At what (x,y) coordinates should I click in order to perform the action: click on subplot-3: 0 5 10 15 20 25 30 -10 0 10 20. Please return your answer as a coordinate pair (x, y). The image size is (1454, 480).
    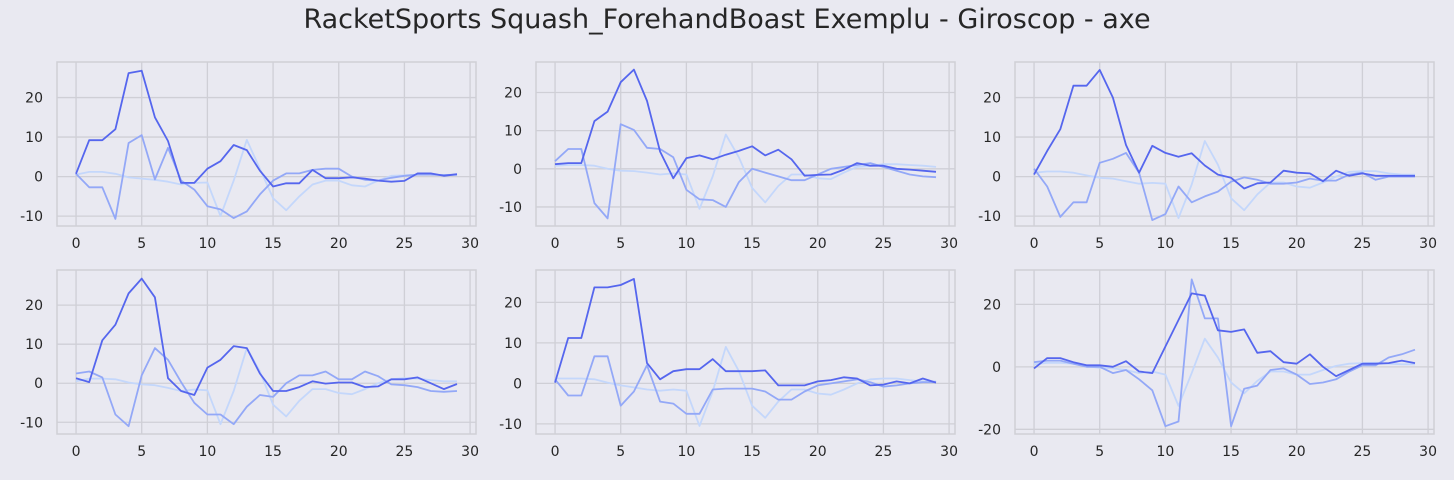
    Looking at the image, I should click on (1207, 156).